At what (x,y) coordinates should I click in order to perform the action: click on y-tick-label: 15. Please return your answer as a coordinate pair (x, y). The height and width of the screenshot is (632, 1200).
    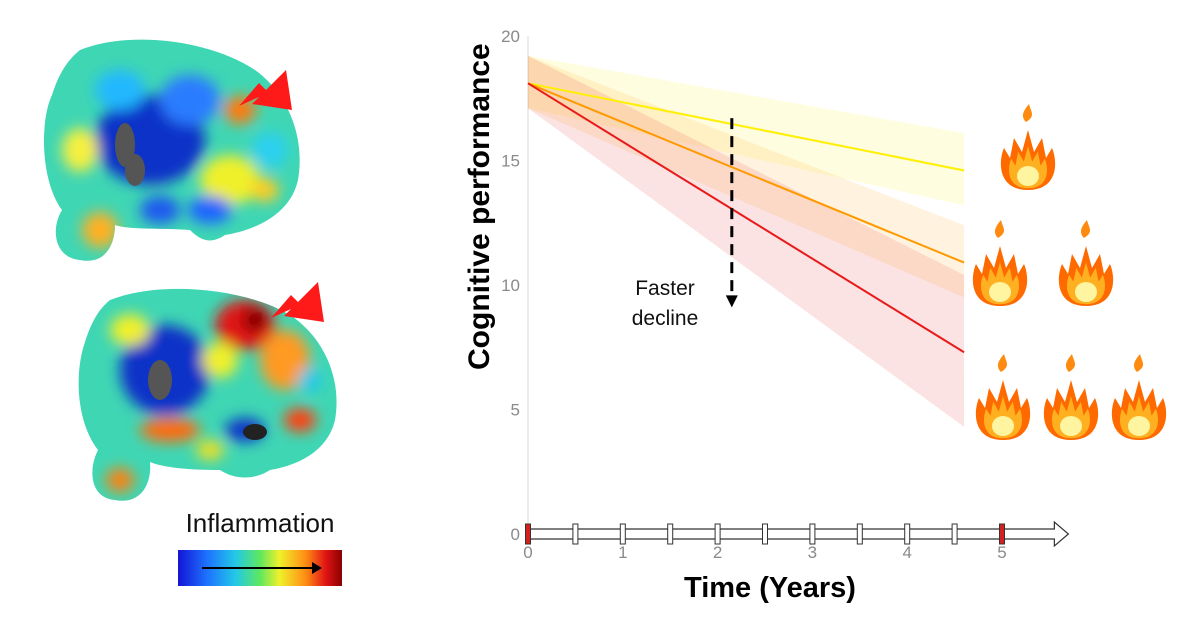
    Looking at the image, I should click on (510, 161).